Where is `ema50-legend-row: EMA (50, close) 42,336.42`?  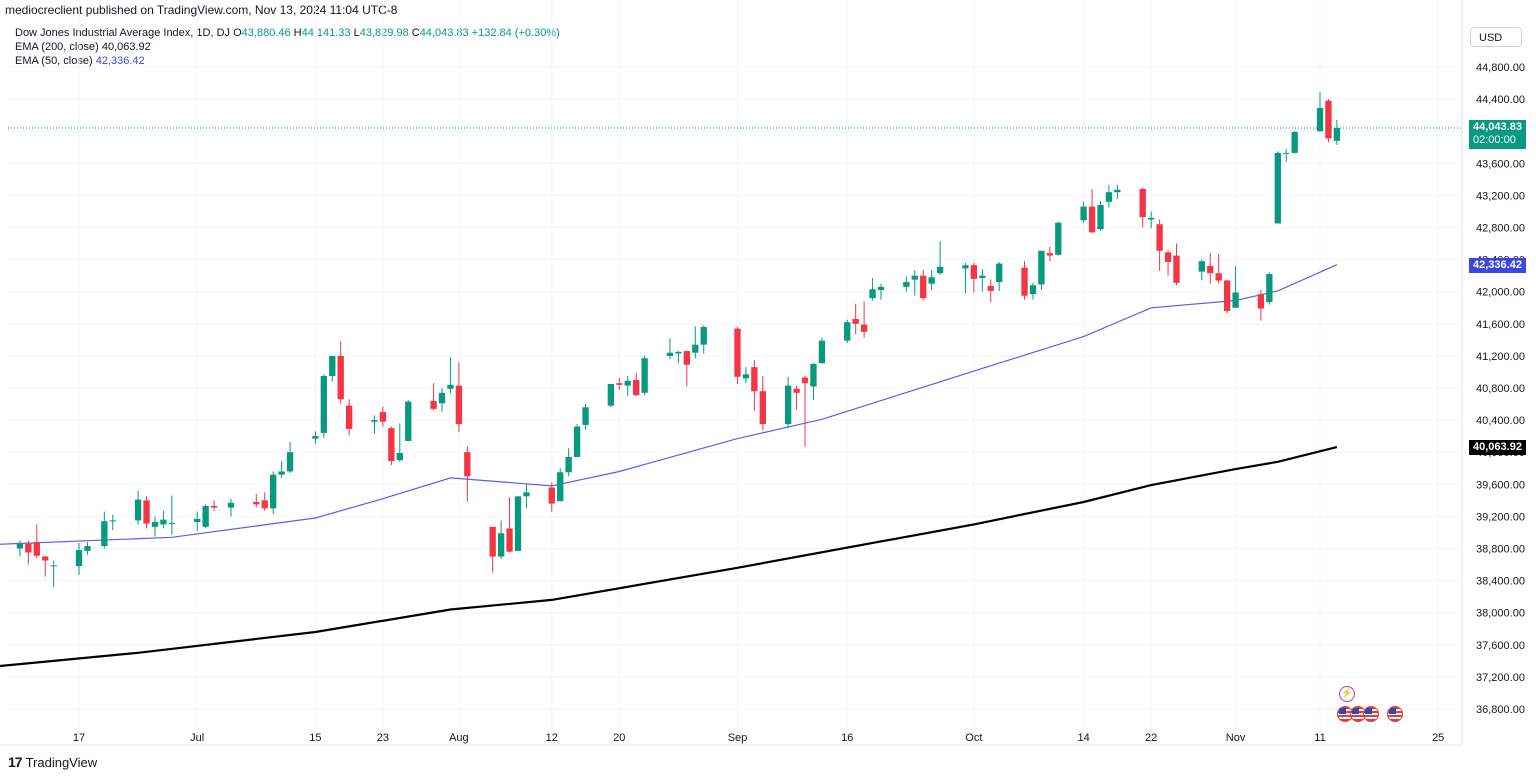
ema50-legend-row: EMA (50, close) 42,336.42 is located at coordinates (287, 61).